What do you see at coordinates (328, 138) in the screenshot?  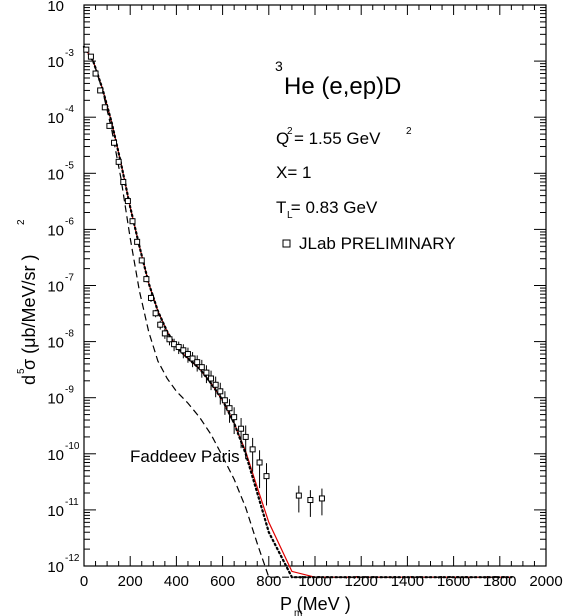 I see `annotation-q2: Q = 1.55 GeV` at bounding box center [328, 138].